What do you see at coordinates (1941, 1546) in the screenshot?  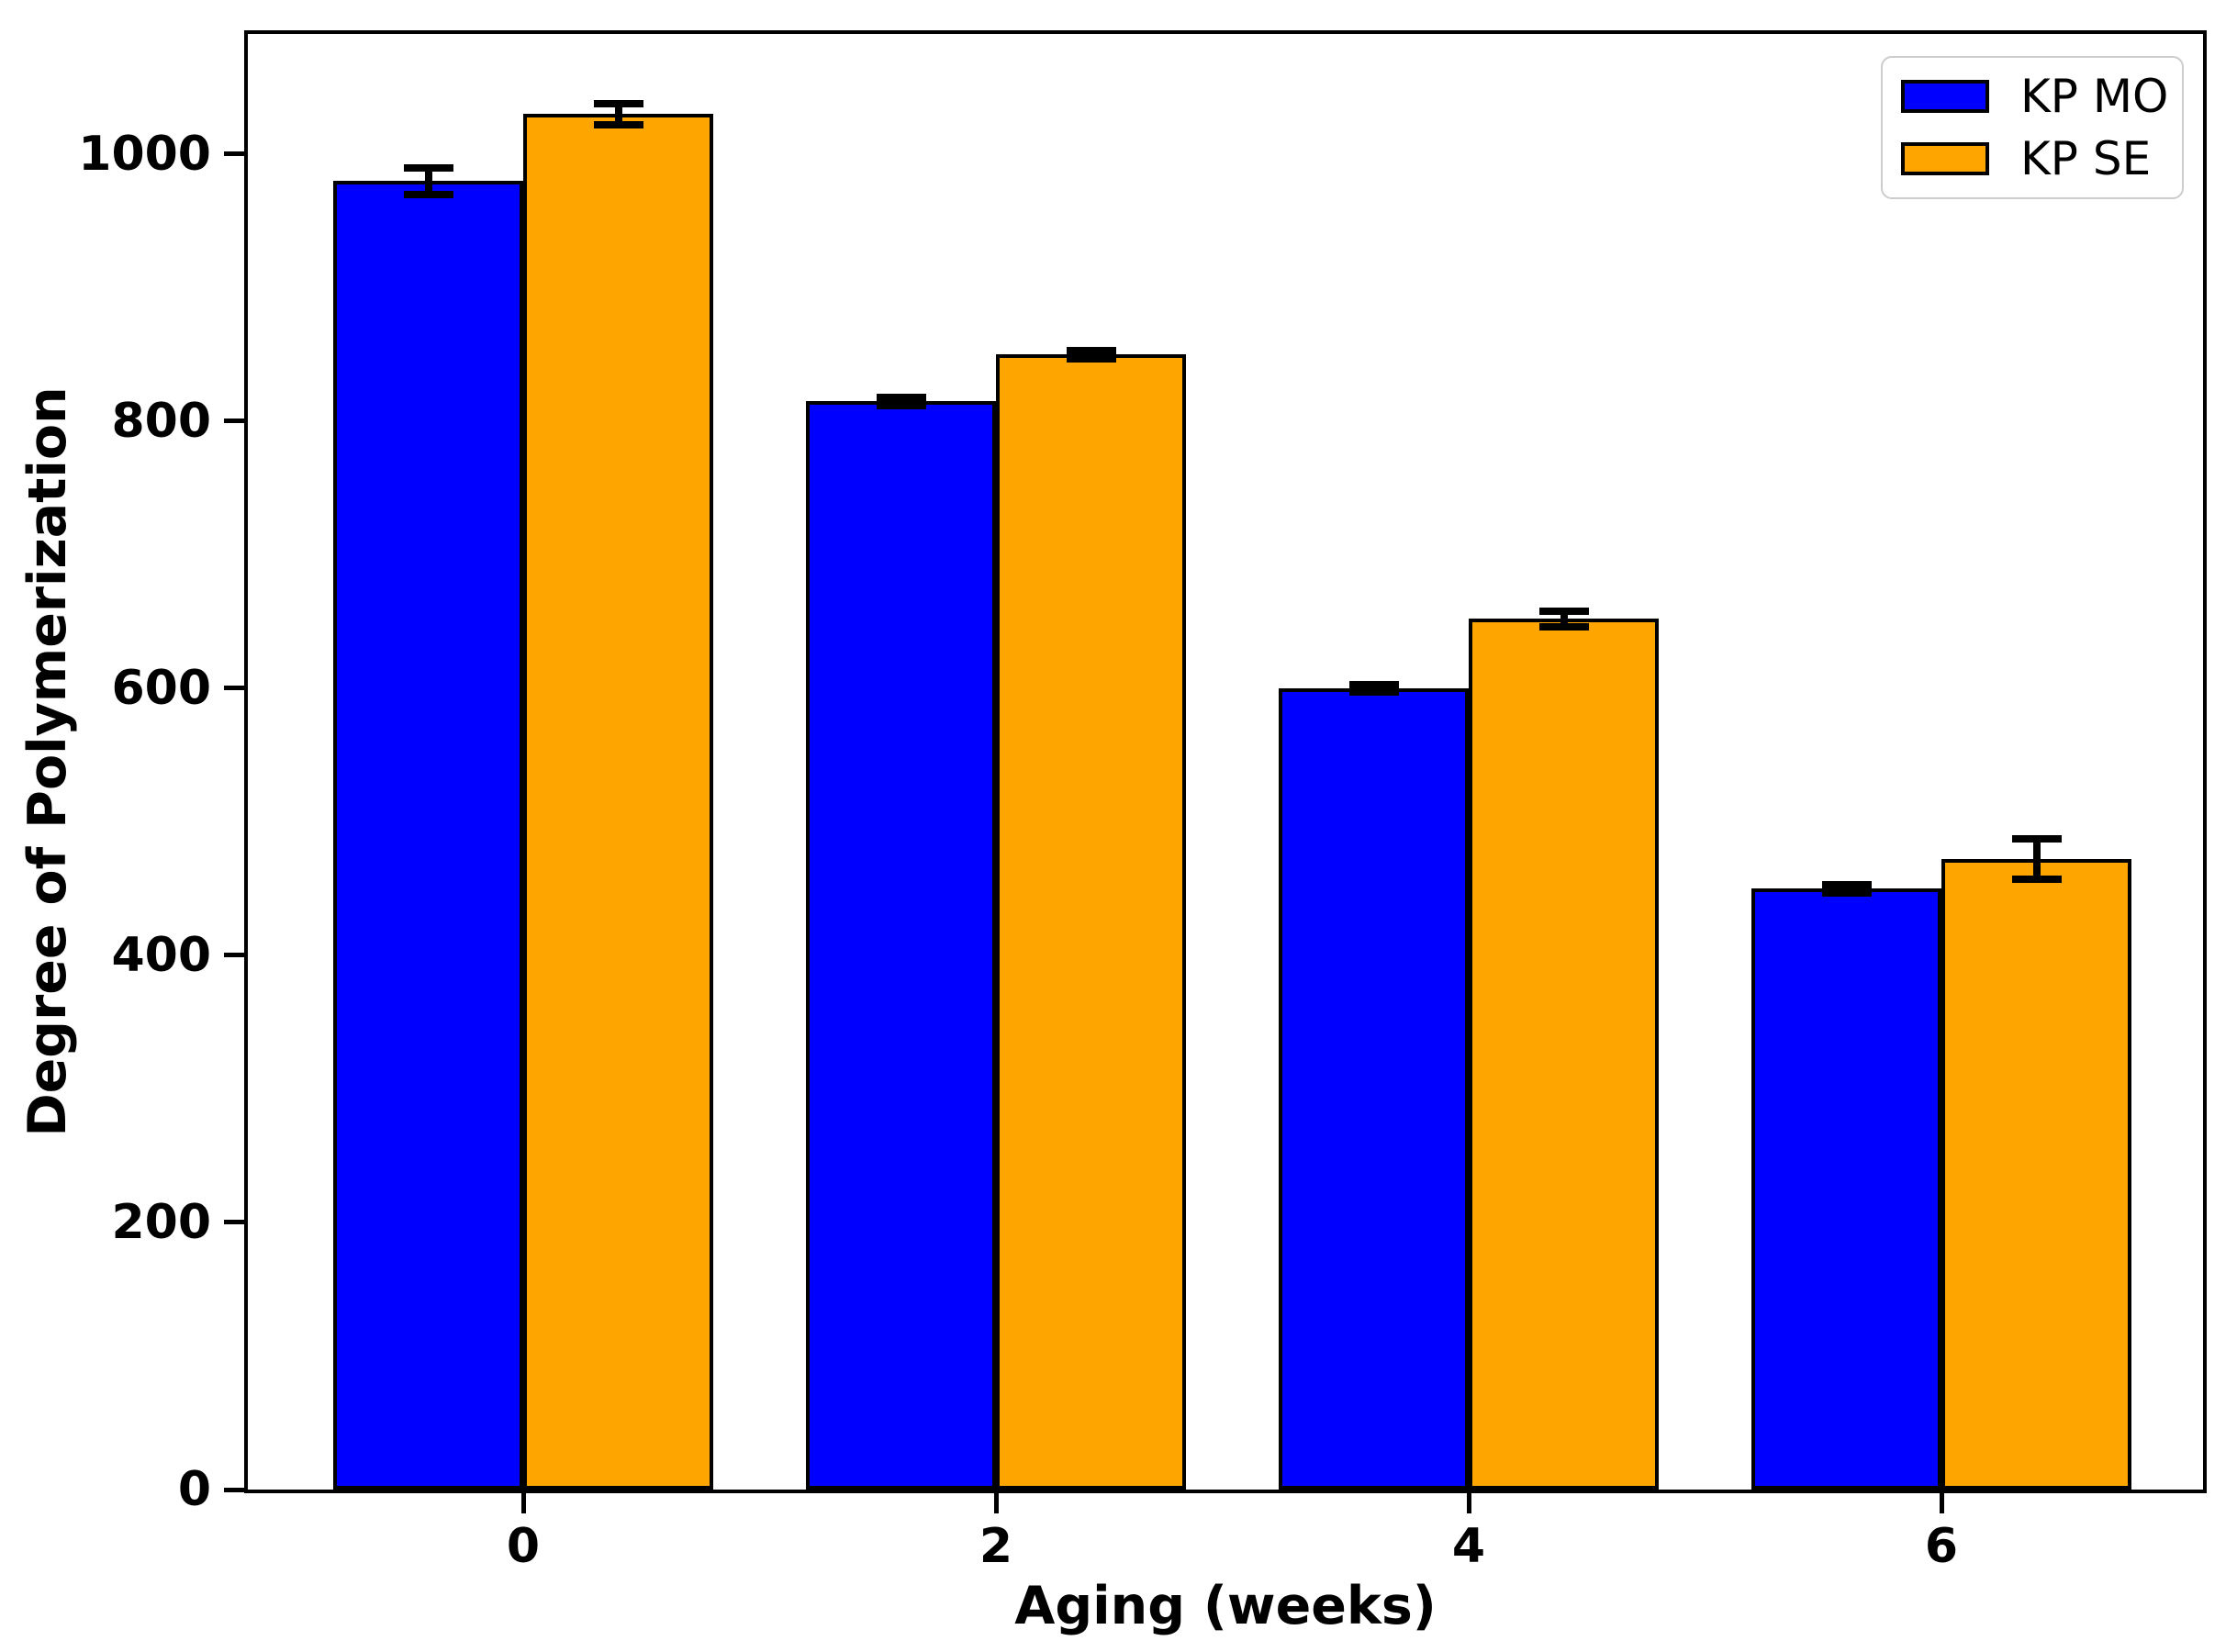 I see `x-tick-label: 6` at bounding box center [1941, 1546].